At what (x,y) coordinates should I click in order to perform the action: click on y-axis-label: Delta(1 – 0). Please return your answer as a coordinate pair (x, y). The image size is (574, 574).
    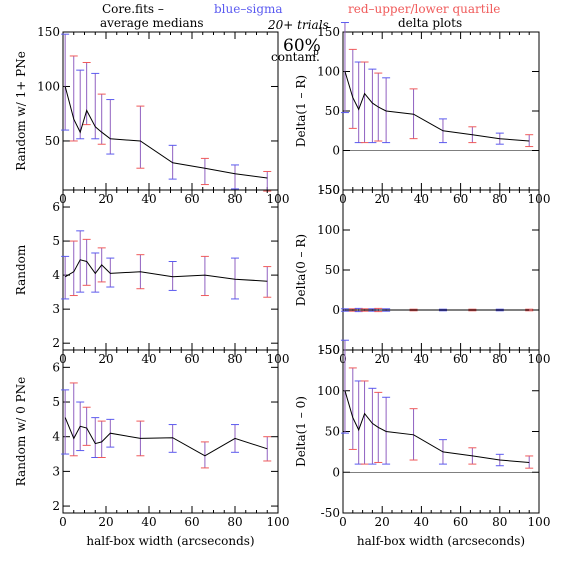
    Looking at the image, I should click on (301, 431).